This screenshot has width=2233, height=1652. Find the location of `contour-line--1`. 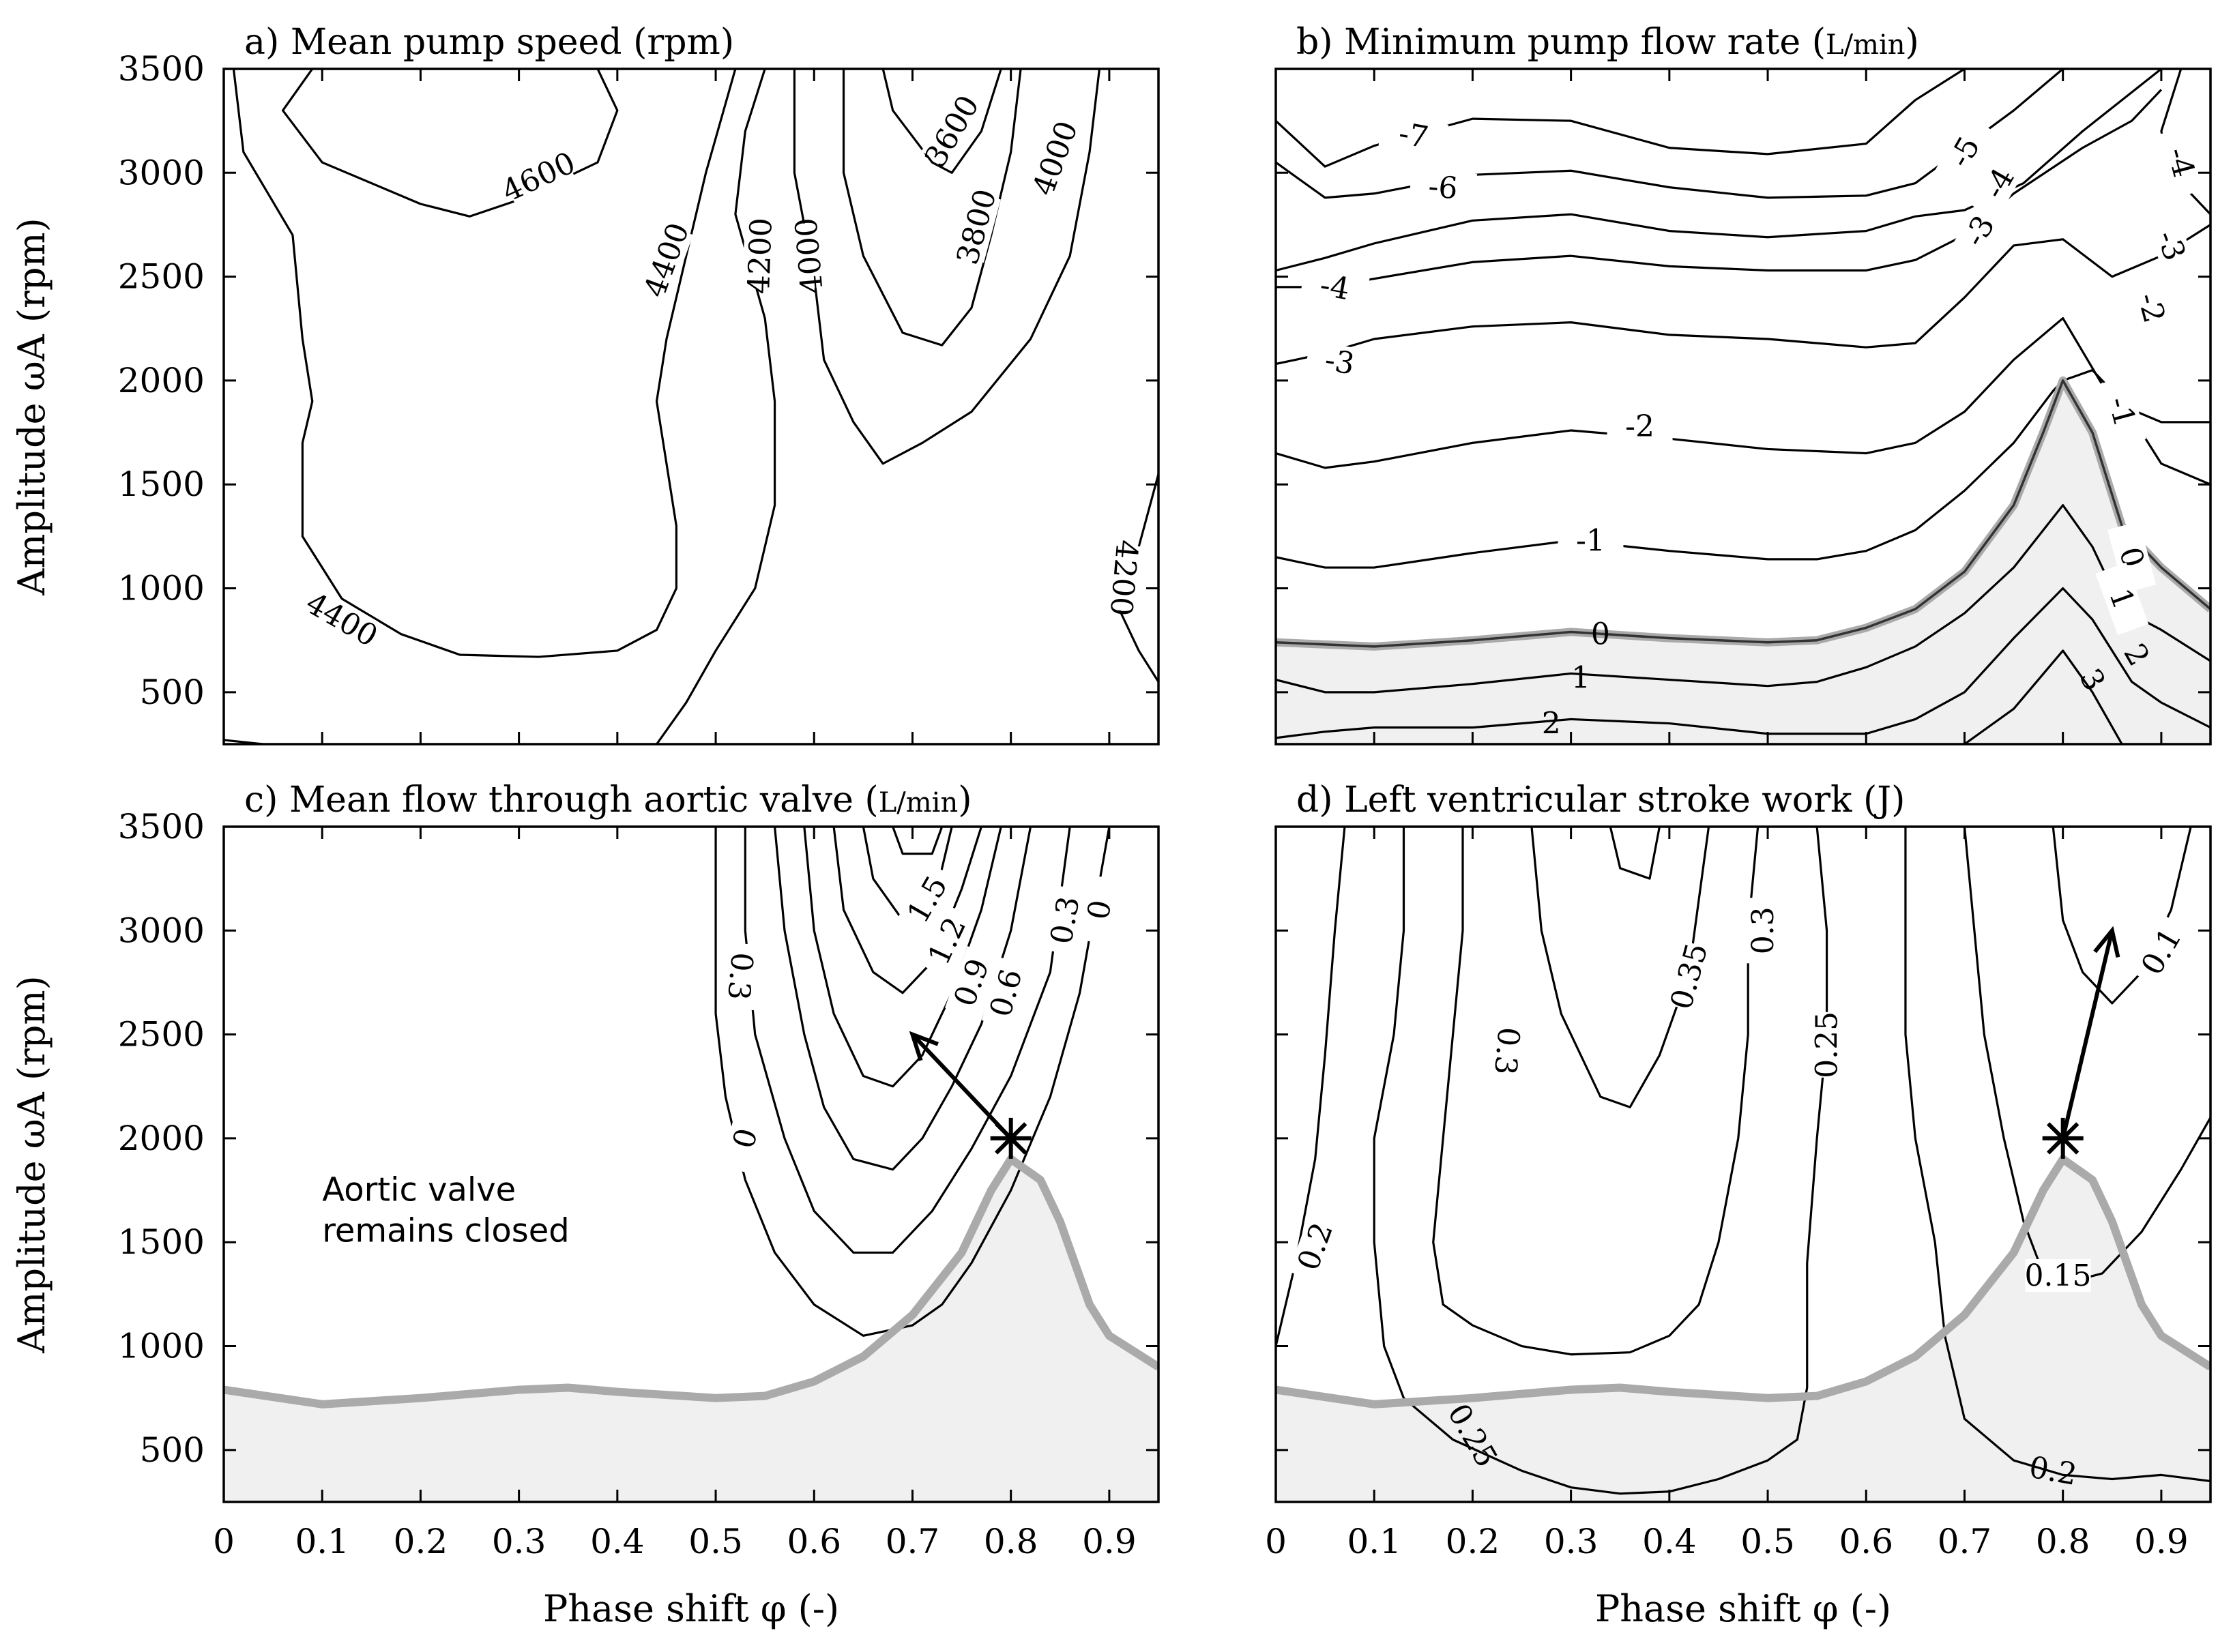

contour-line--1 is located at coordinates (1743, 469).